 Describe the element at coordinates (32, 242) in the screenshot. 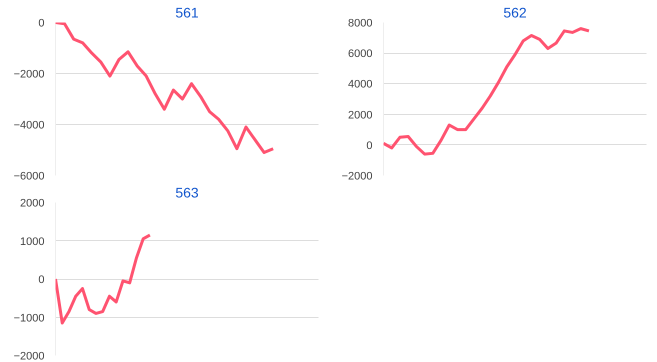

I see `y-tick-label: 1000` at that location.